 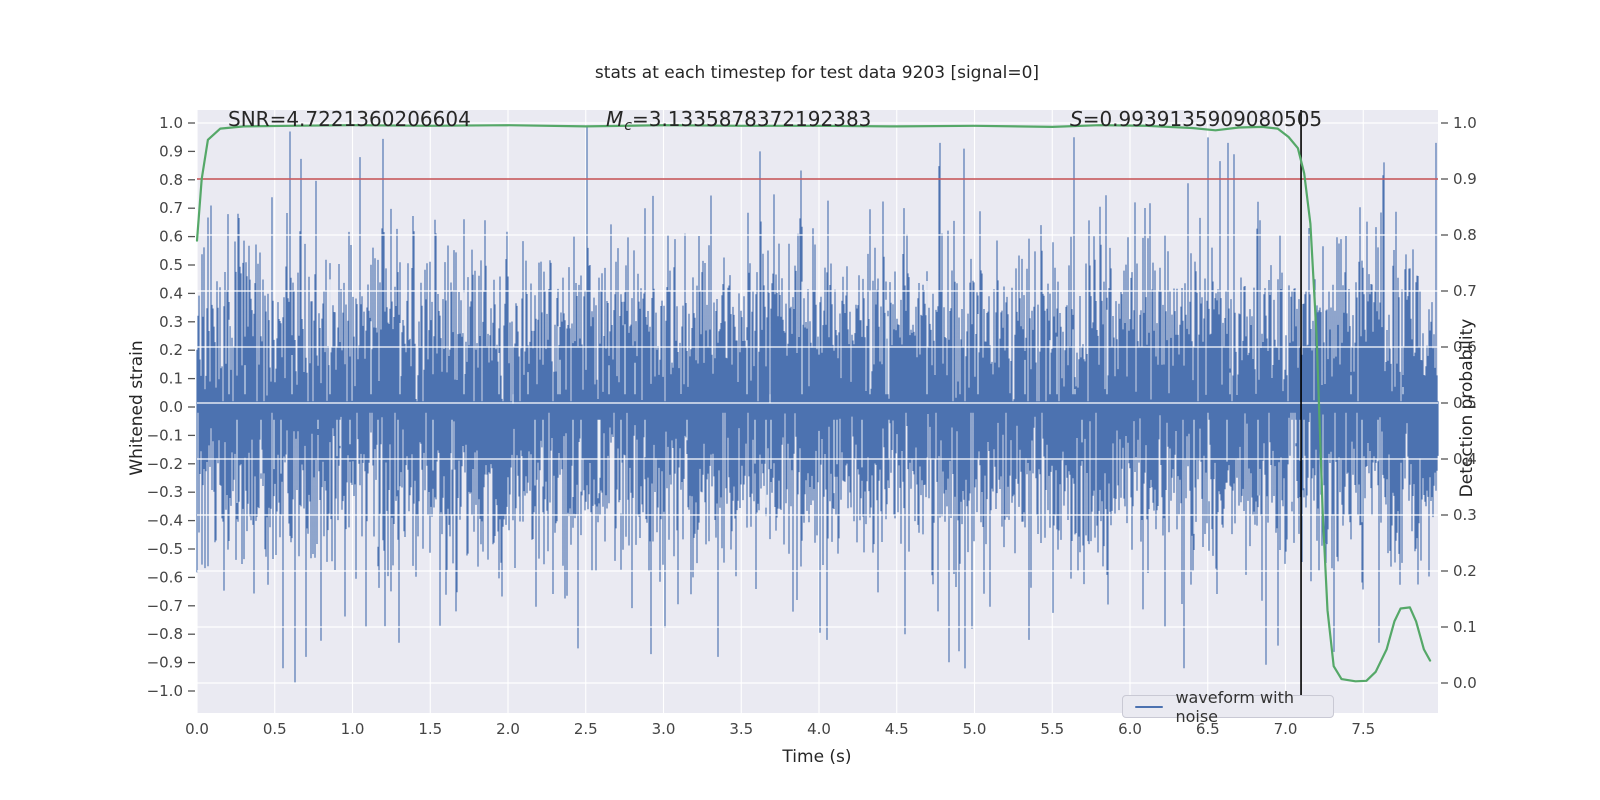 What do you see at coordinates (1465, 291) in the screenshot?
I see `y-right-tick-label: 0.7` at bounding box center [1465, 291].